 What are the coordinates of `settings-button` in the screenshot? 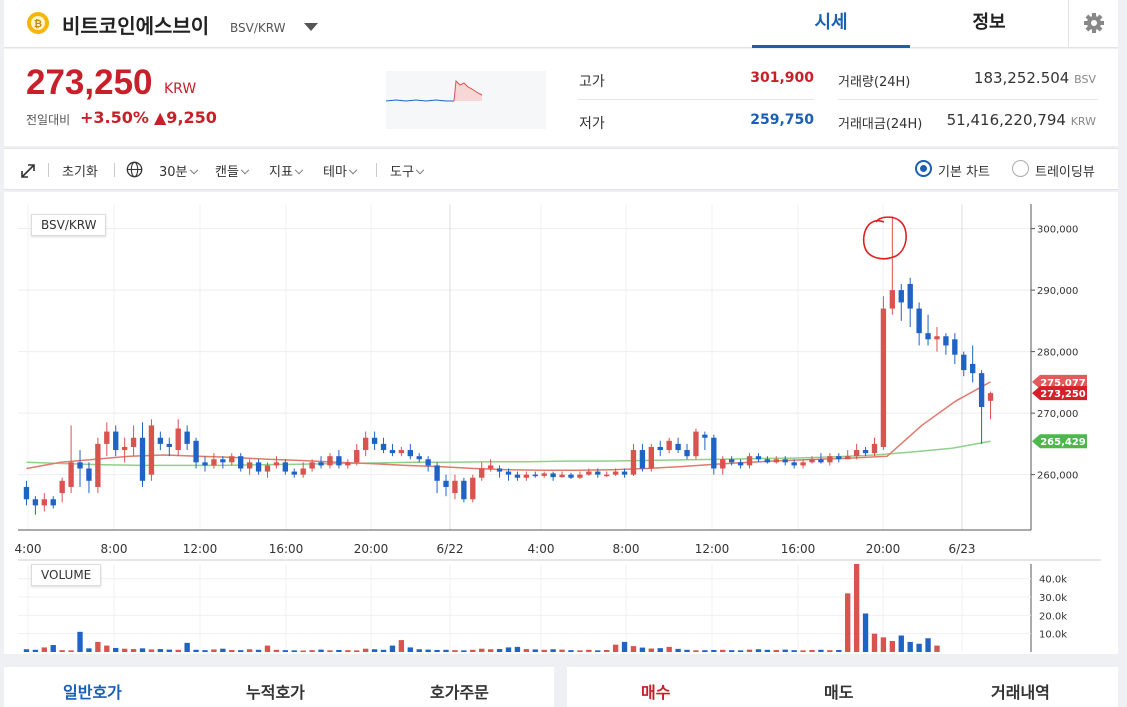 It's located at (1093, 24).